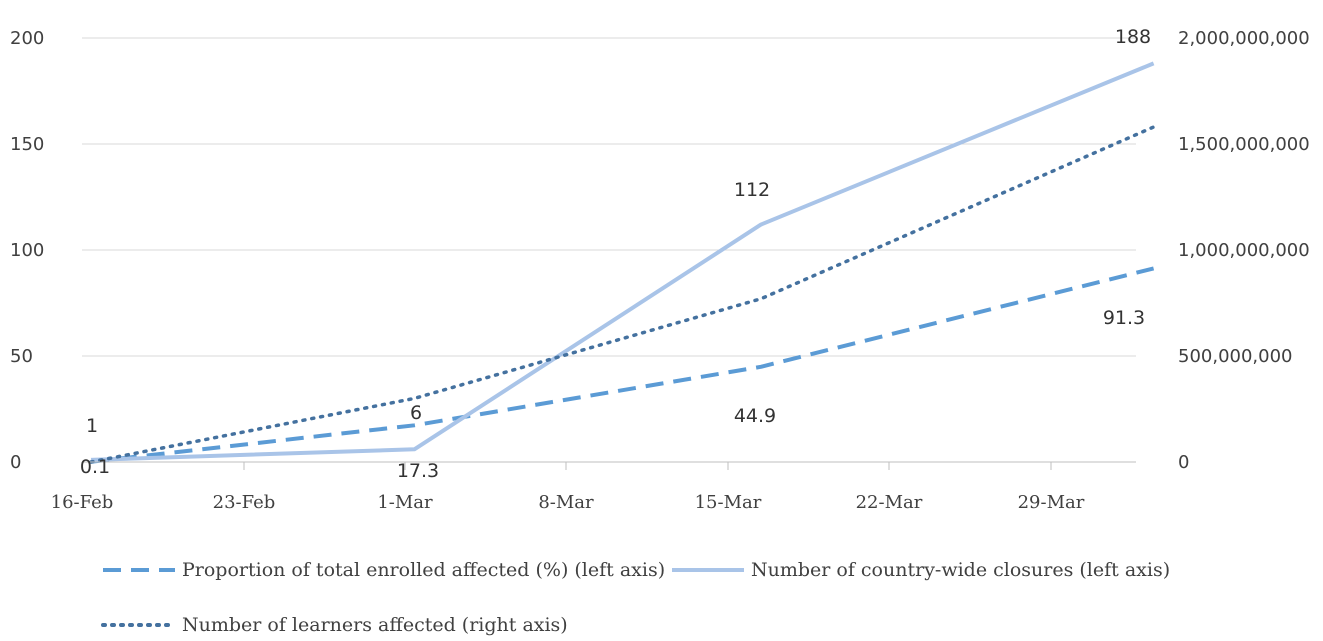  Describe the element at coordinates (27, 144) in the screenshot. I see `y-left-tick-label: 150` at that location.